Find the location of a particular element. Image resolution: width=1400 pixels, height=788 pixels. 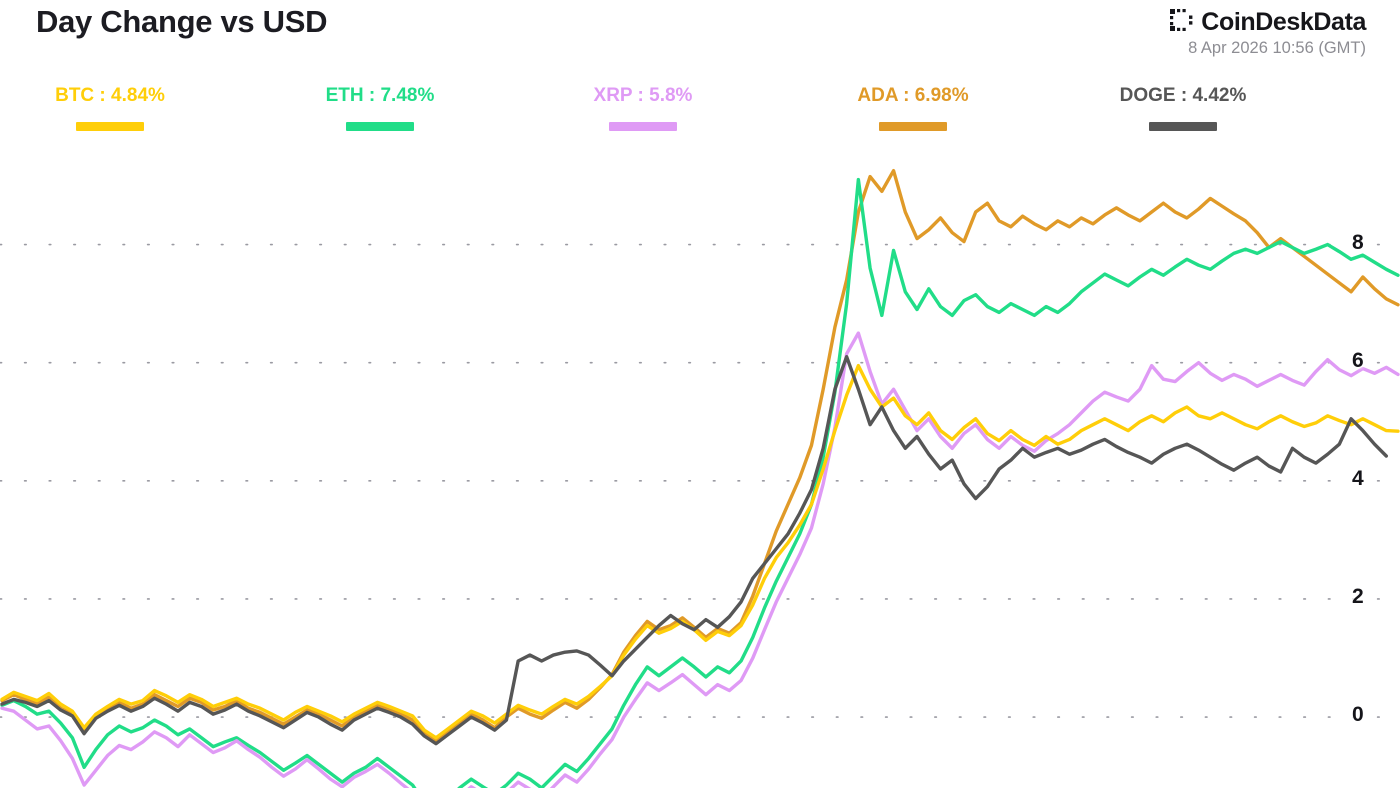

legend-item-xrp: XRP : 5.8% is located at coordinates (643, 107).